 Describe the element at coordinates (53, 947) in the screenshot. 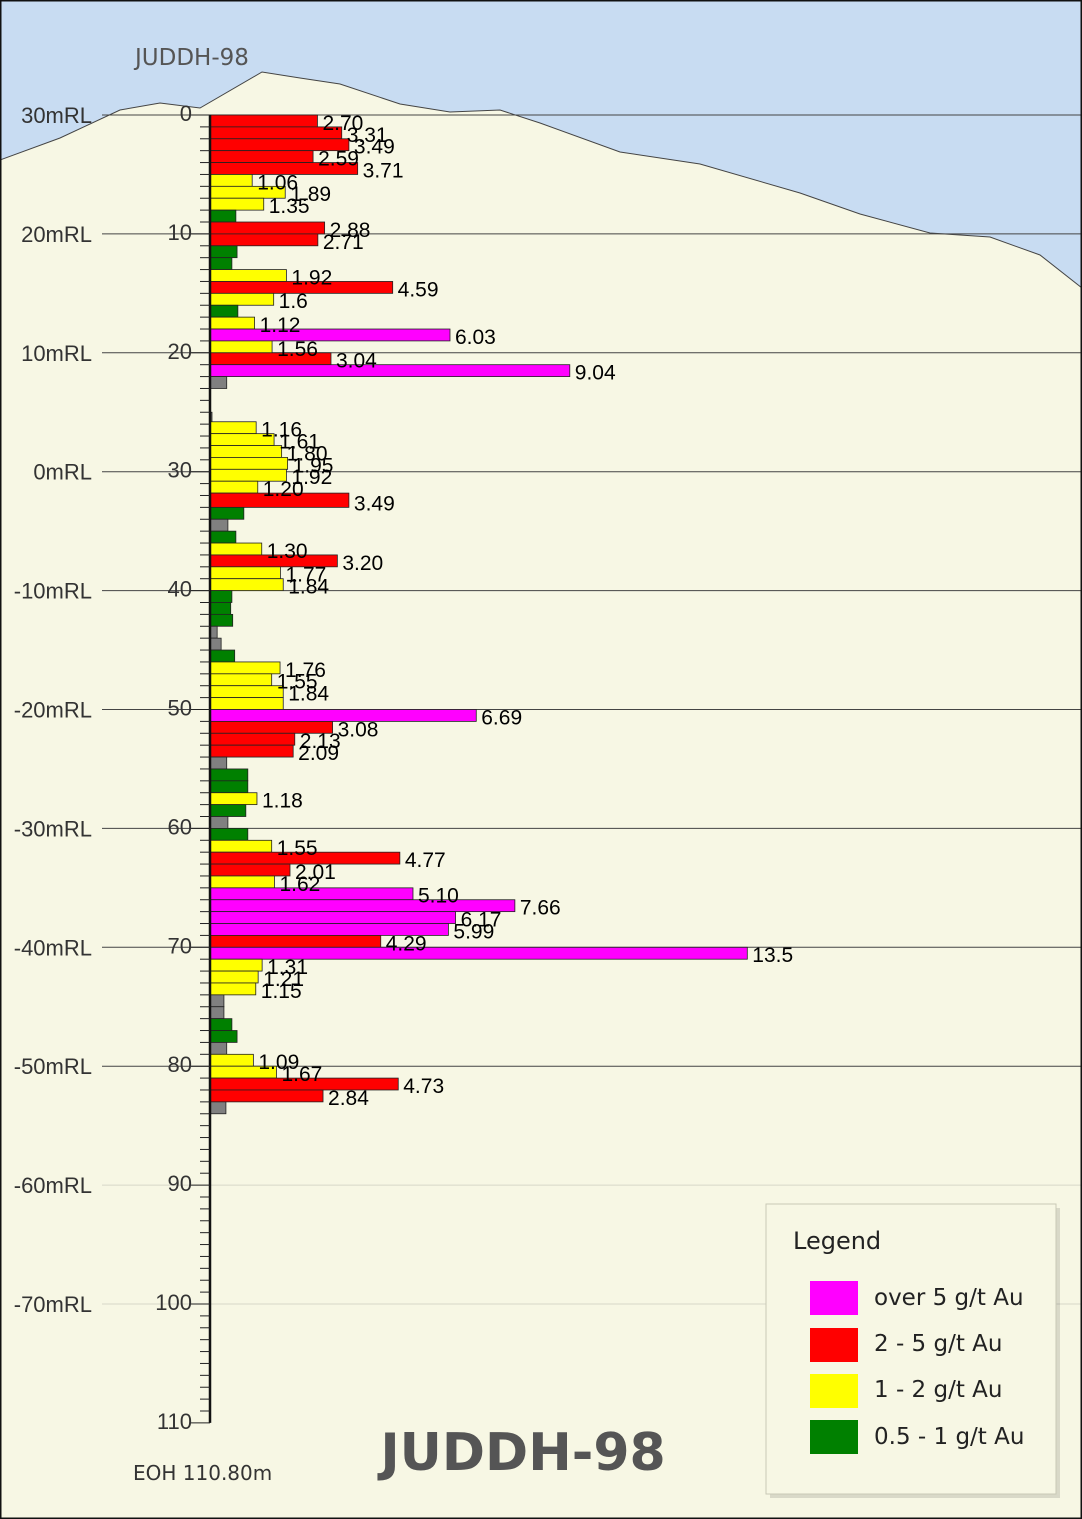

I see `rl-label: -40mRL` at that location.